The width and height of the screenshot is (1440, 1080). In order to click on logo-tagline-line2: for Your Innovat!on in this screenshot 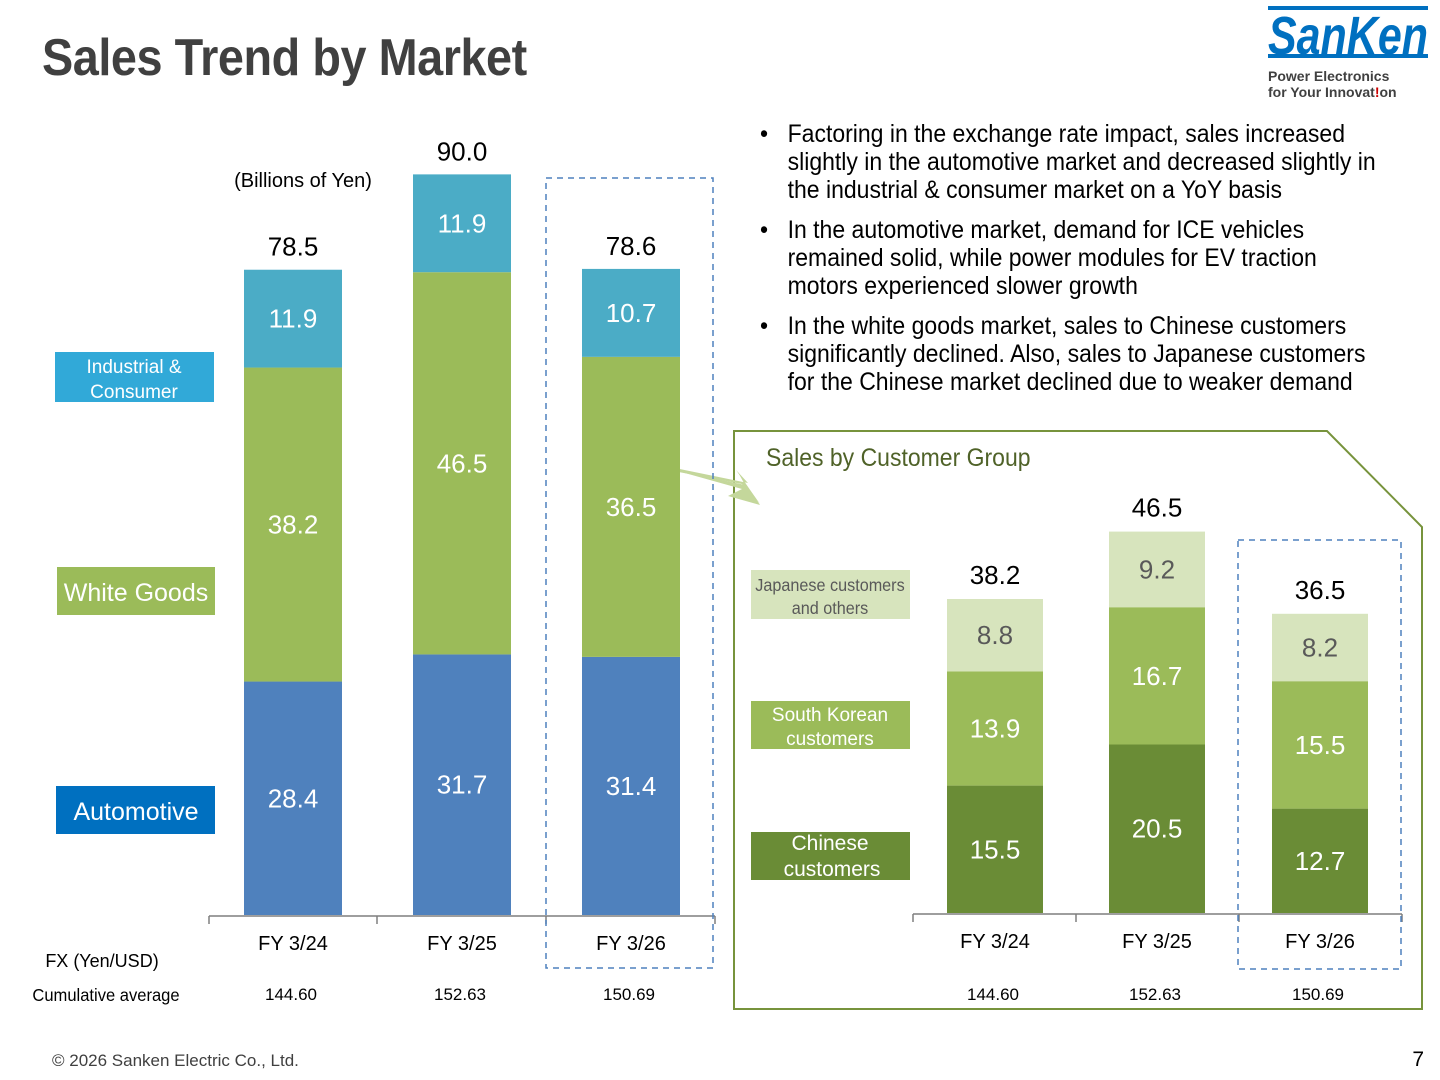, I will do `click(1332, 92)`.